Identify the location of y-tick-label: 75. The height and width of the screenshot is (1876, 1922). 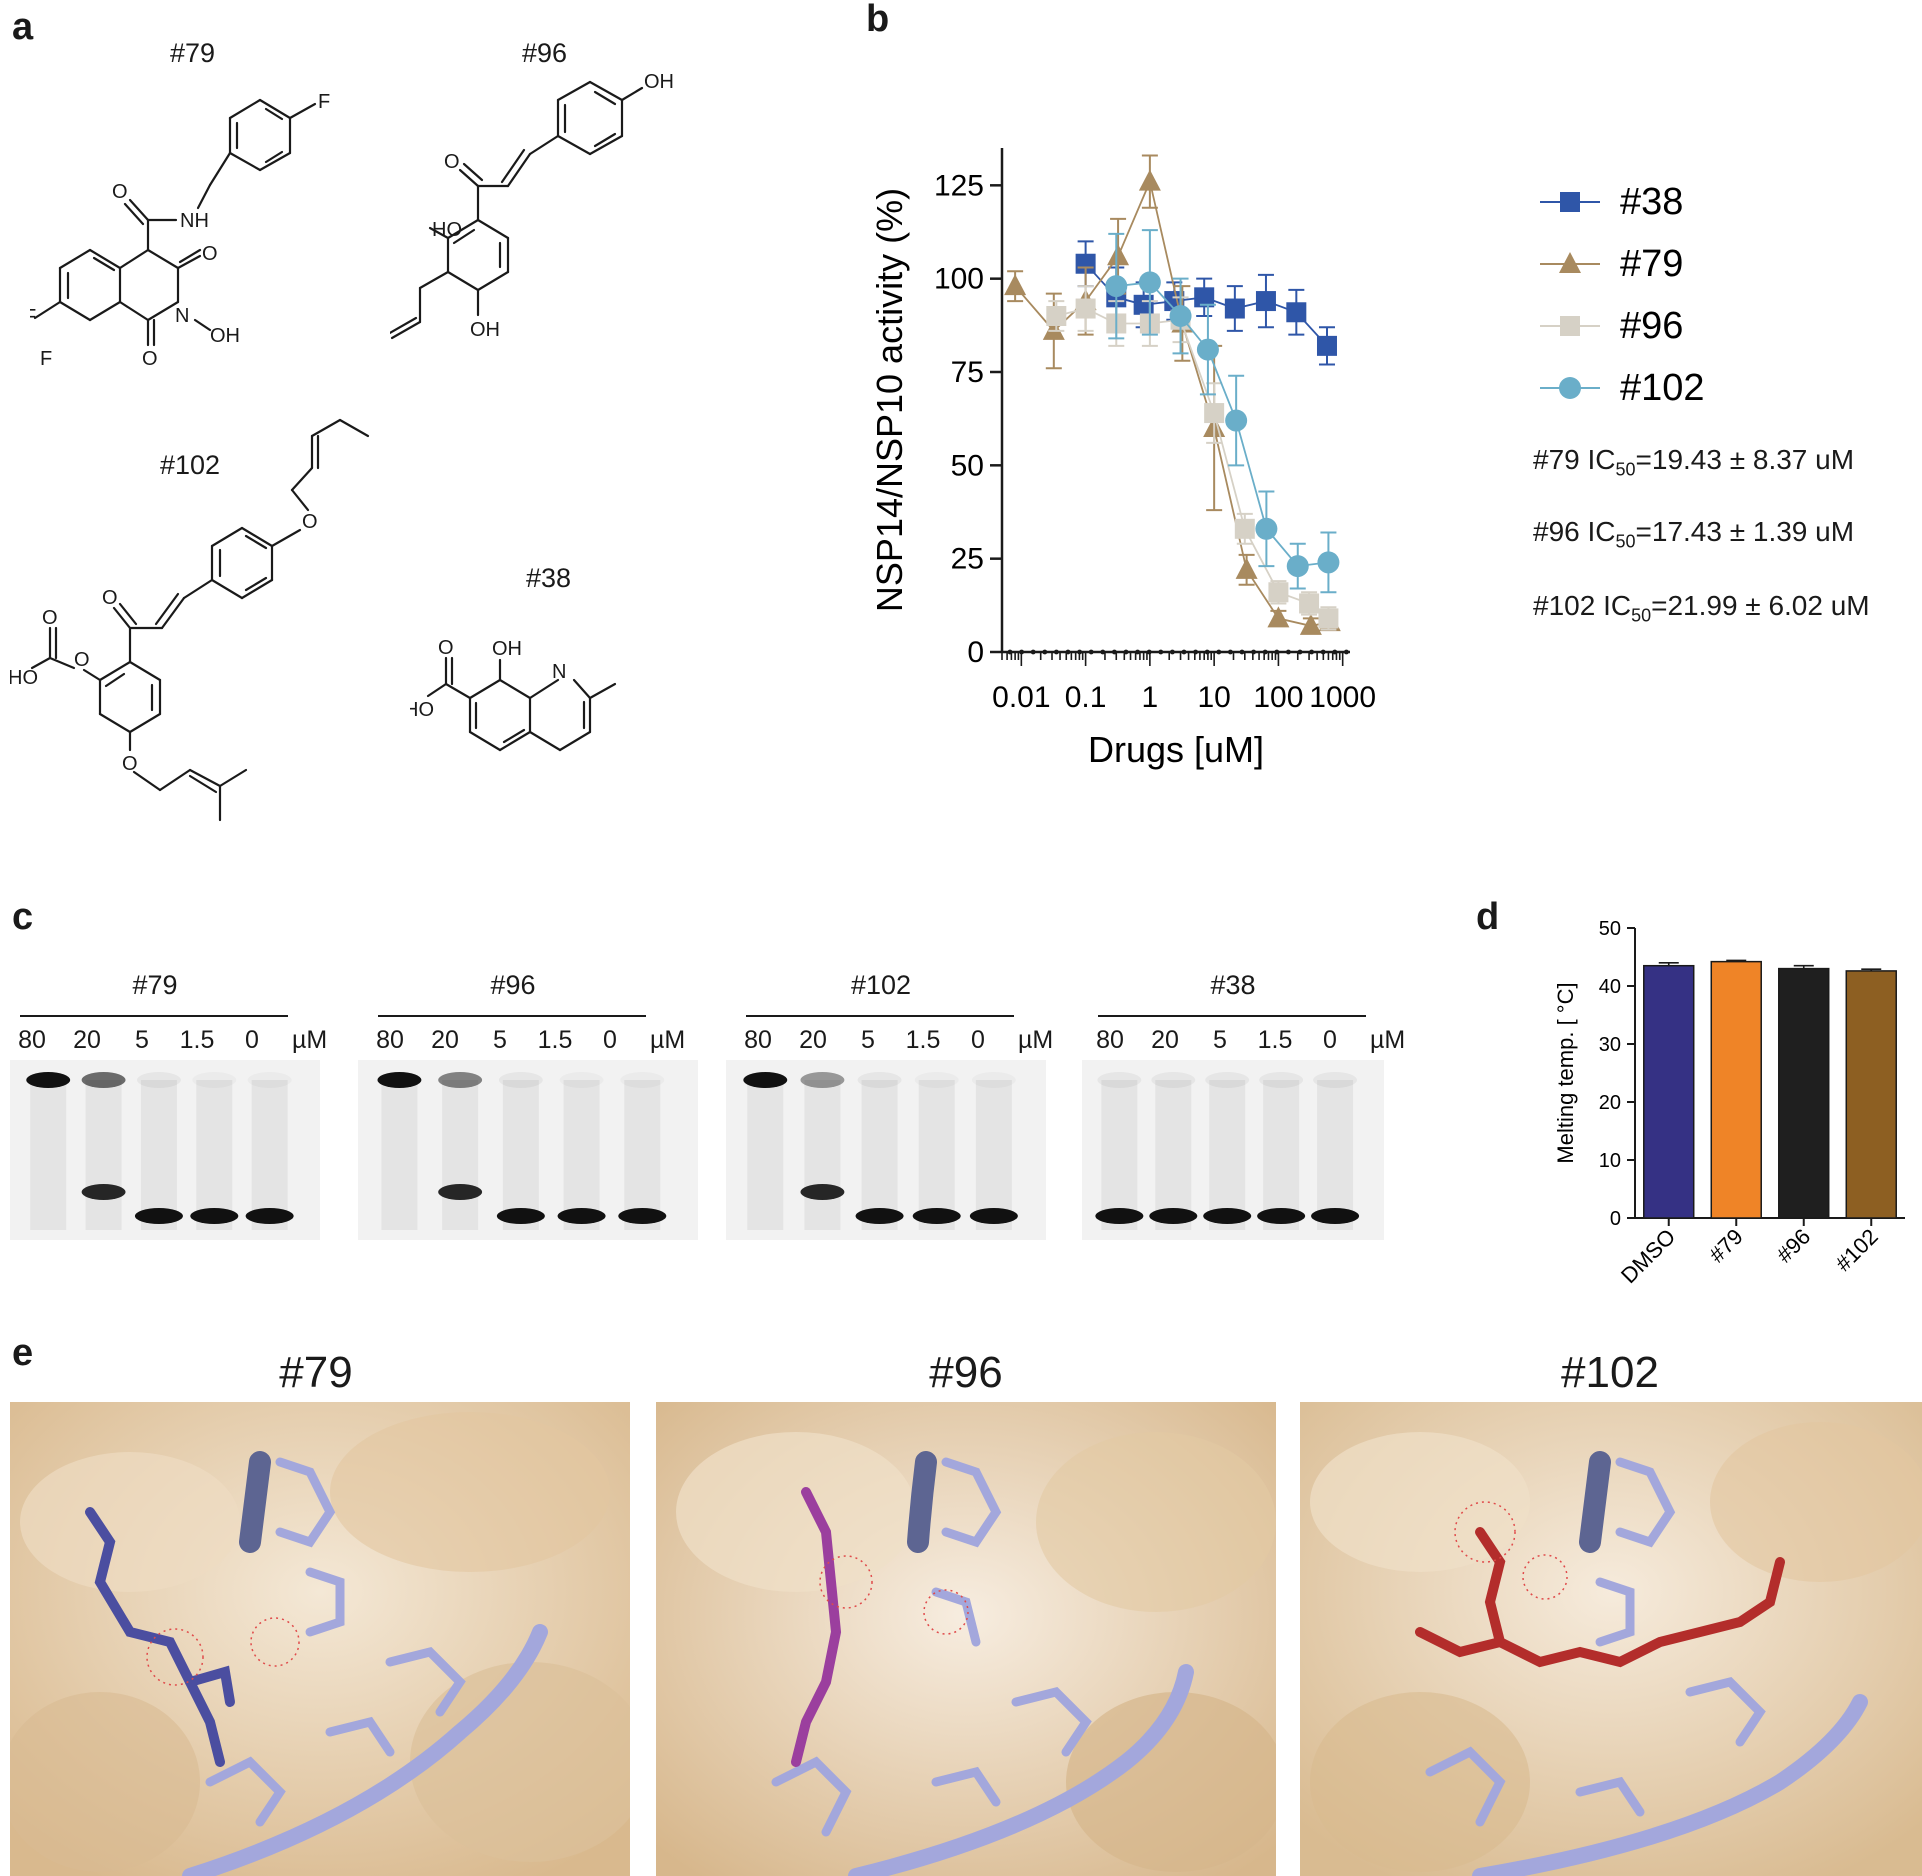
(967, 372).